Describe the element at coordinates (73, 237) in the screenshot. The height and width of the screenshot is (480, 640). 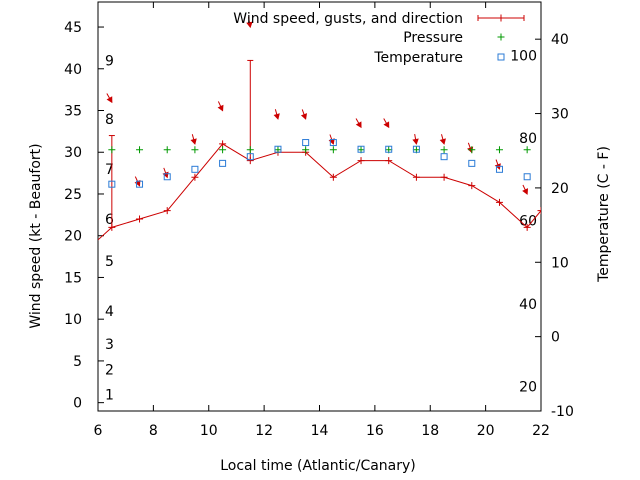
I see `y-tick-label: 20` at that location.